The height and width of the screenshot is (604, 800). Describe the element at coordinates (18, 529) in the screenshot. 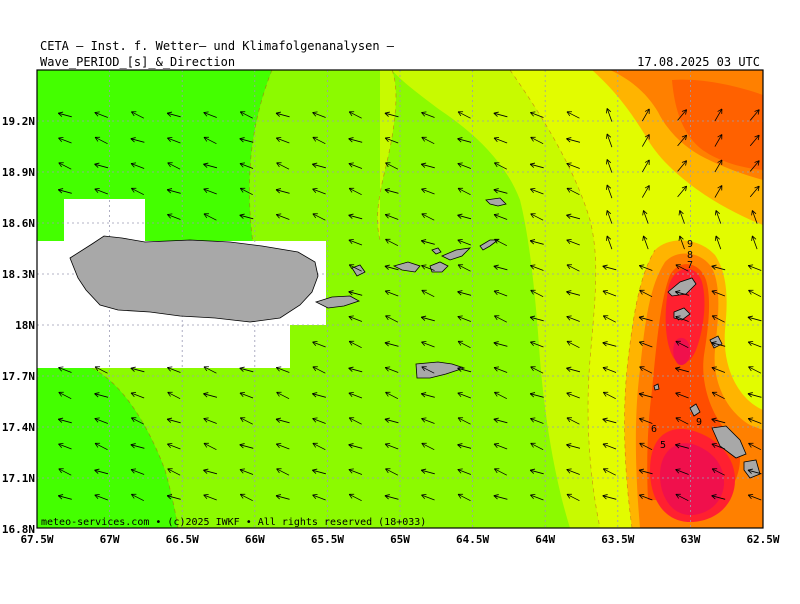

I see `y-tick-label: 16.8N` at that location.